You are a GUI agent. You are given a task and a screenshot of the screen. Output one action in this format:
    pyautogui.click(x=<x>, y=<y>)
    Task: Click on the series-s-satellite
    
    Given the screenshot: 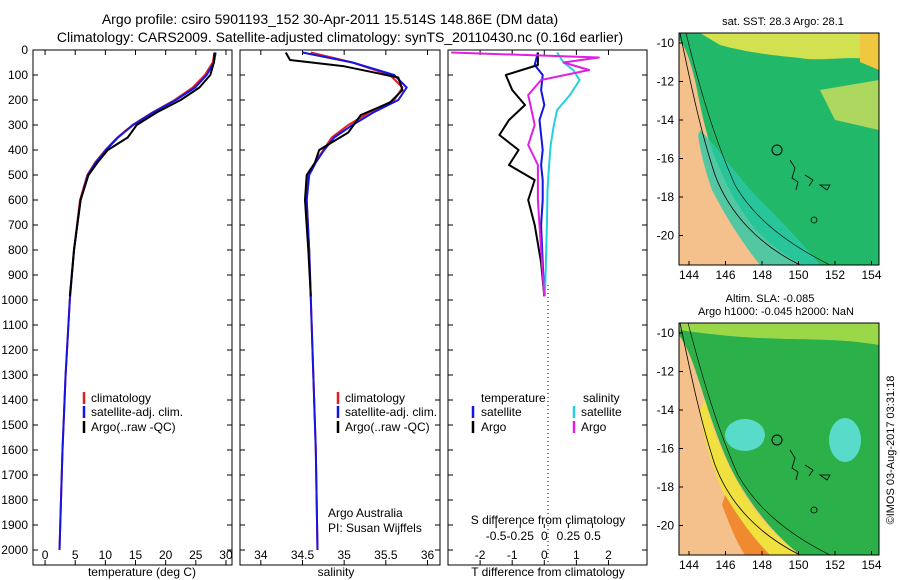 What is the action you would take?
    pyautogui.click(x=562, y=174)
    